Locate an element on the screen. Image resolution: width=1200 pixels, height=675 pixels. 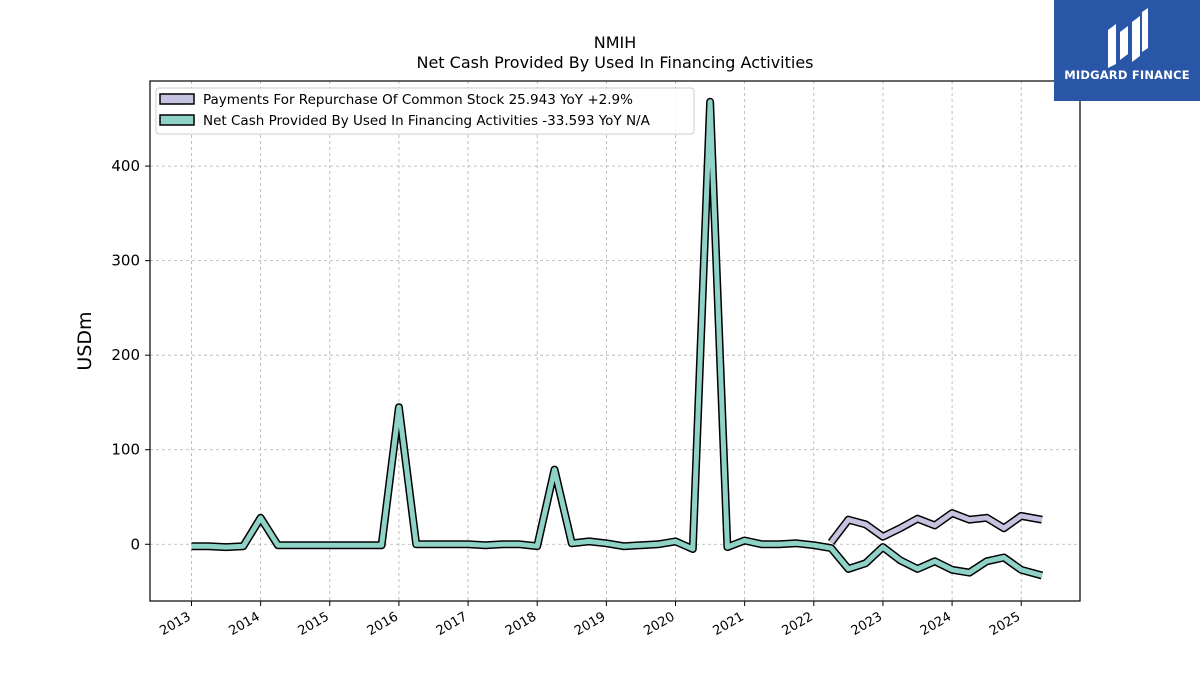
chart-title: NMIH is located at coordinates (615, 42).